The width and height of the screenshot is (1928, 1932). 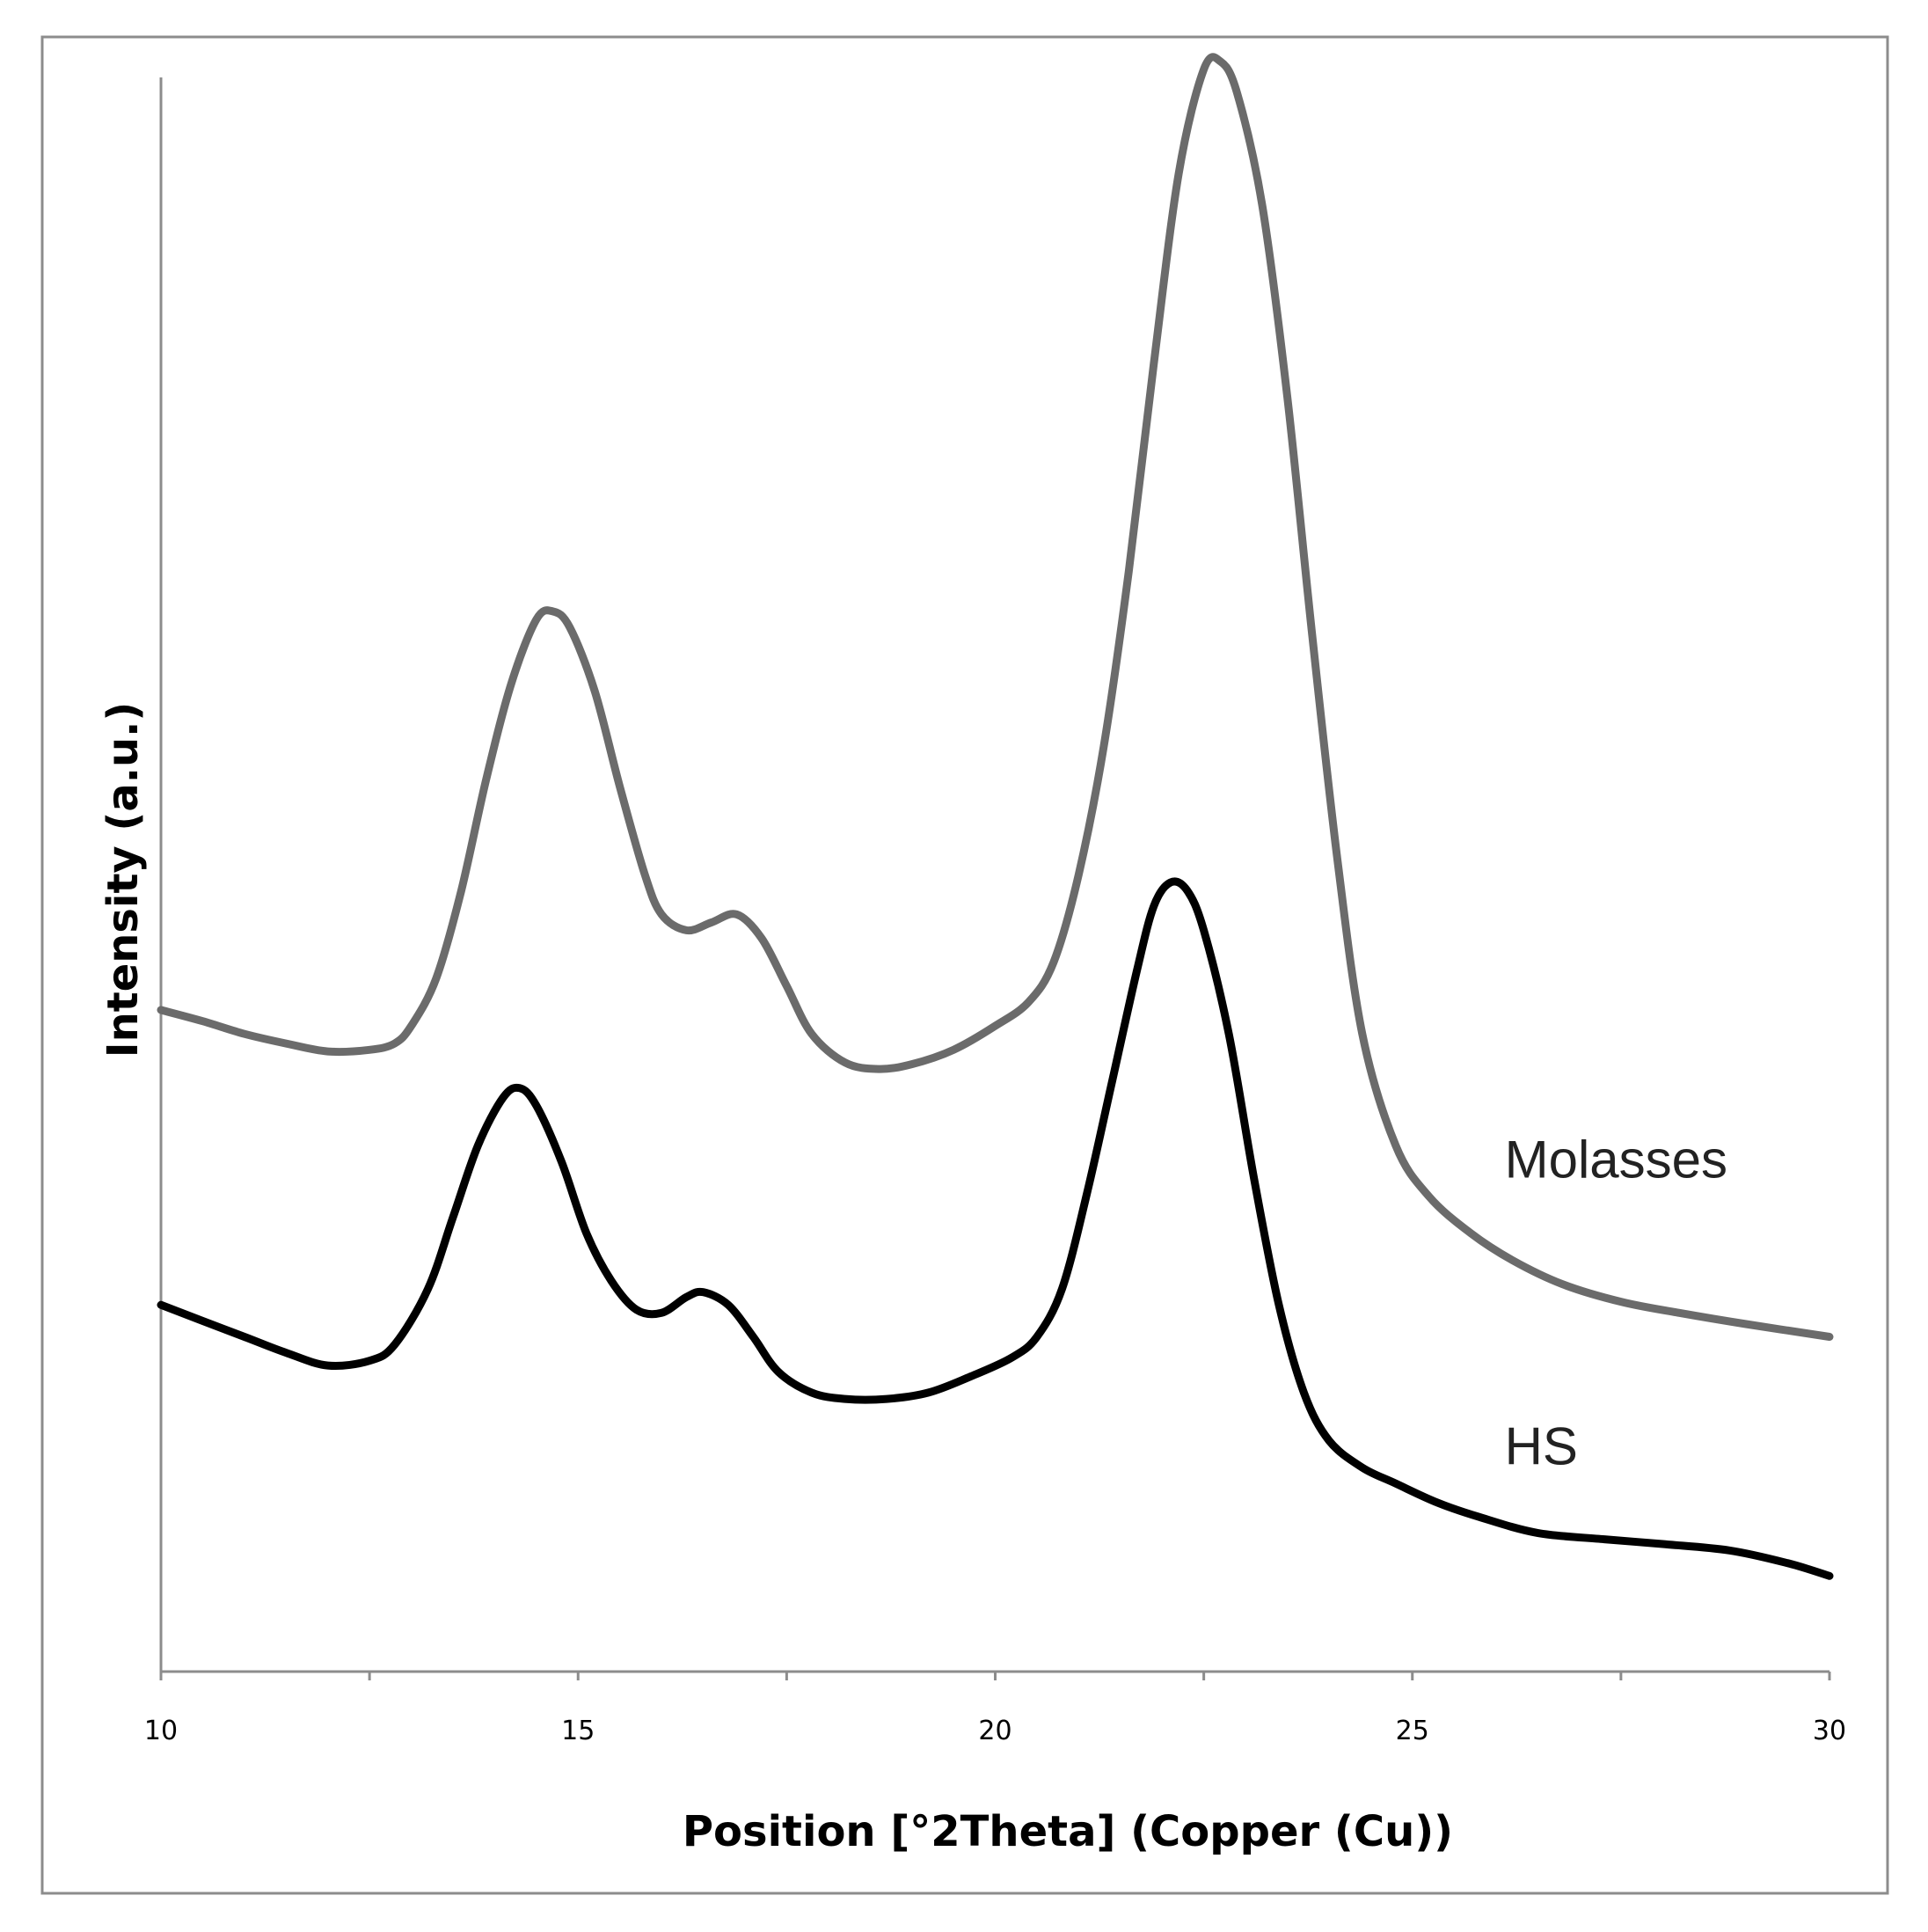 I want to click on x-tick-label: 15, so click(x=578, y=1731).